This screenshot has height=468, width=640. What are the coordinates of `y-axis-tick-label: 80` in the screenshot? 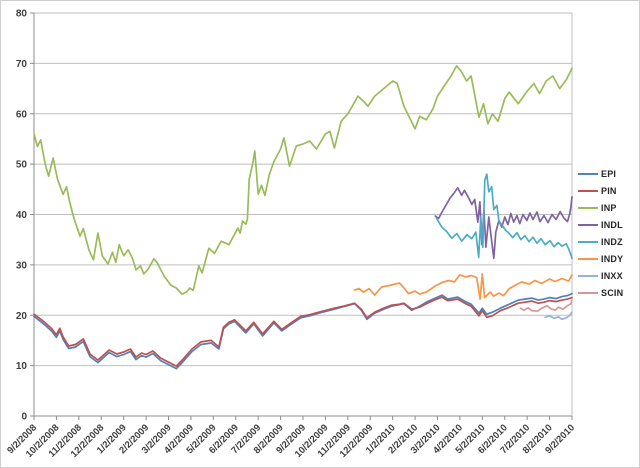 It's located at (22, 14).